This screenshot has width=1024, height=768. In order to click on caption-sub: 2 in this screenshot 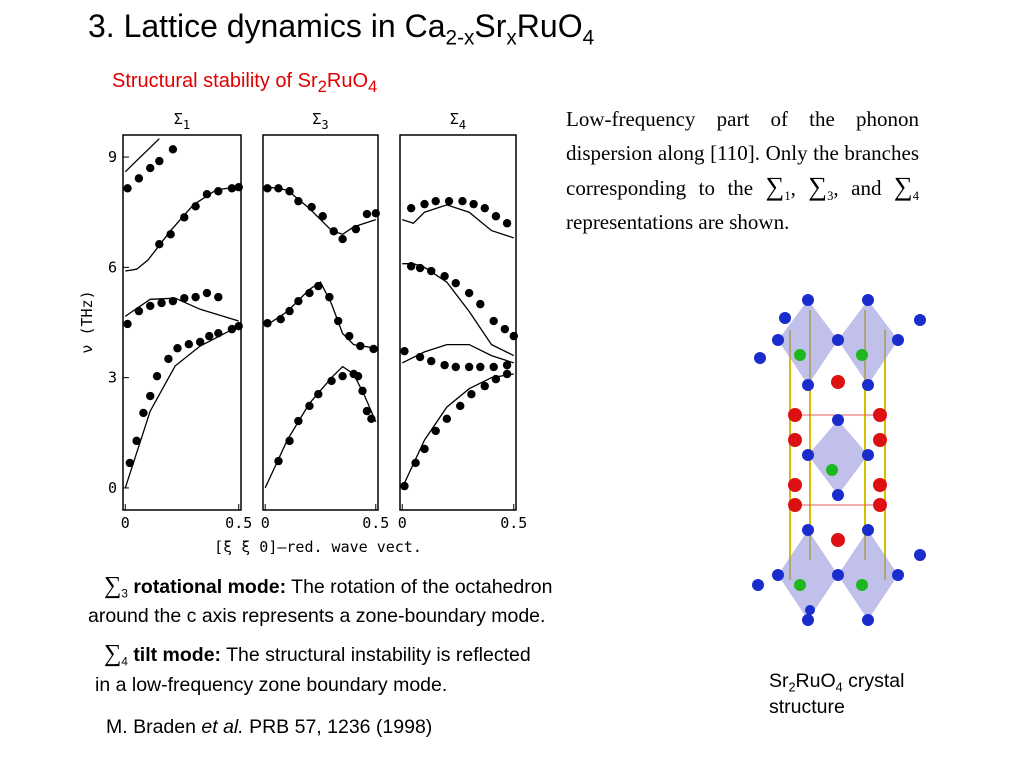, I will do `click(792, 687)`.